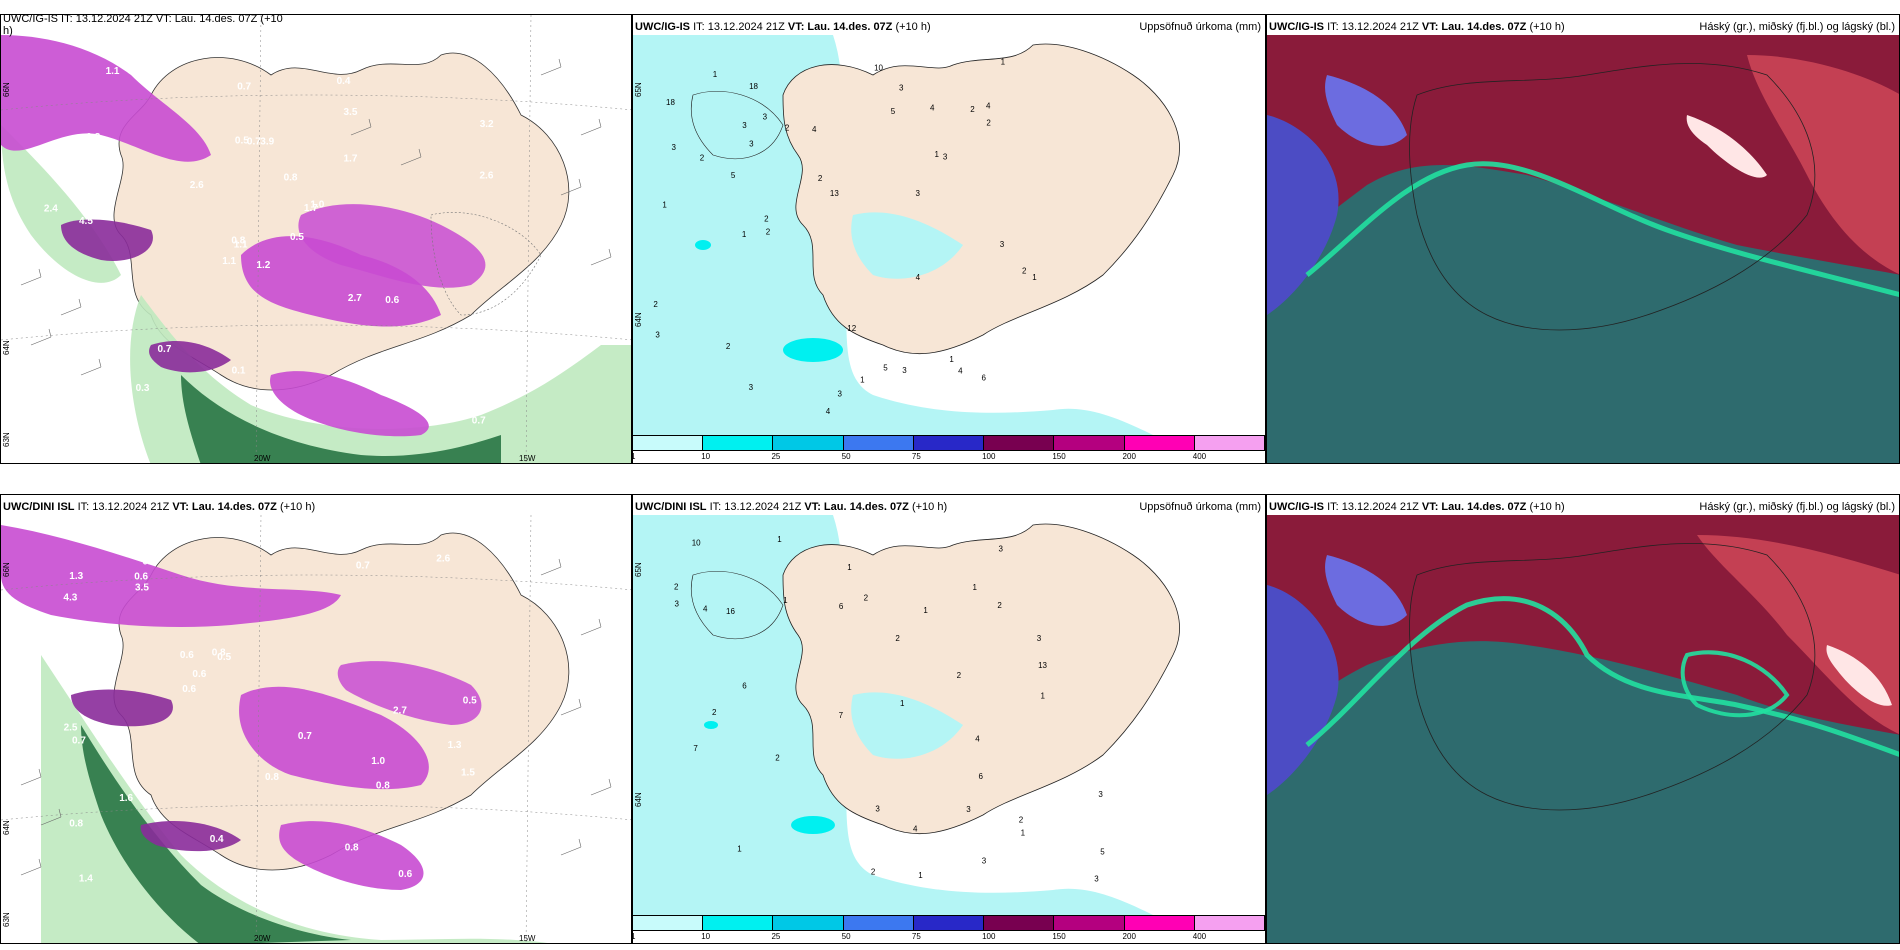 The width and height of the screenshot is (1900, 950). What do you see at coordinates (1602, 229) in the screenshot?
I see `cloud-low-boundary` at bounding box center [1602, 229].